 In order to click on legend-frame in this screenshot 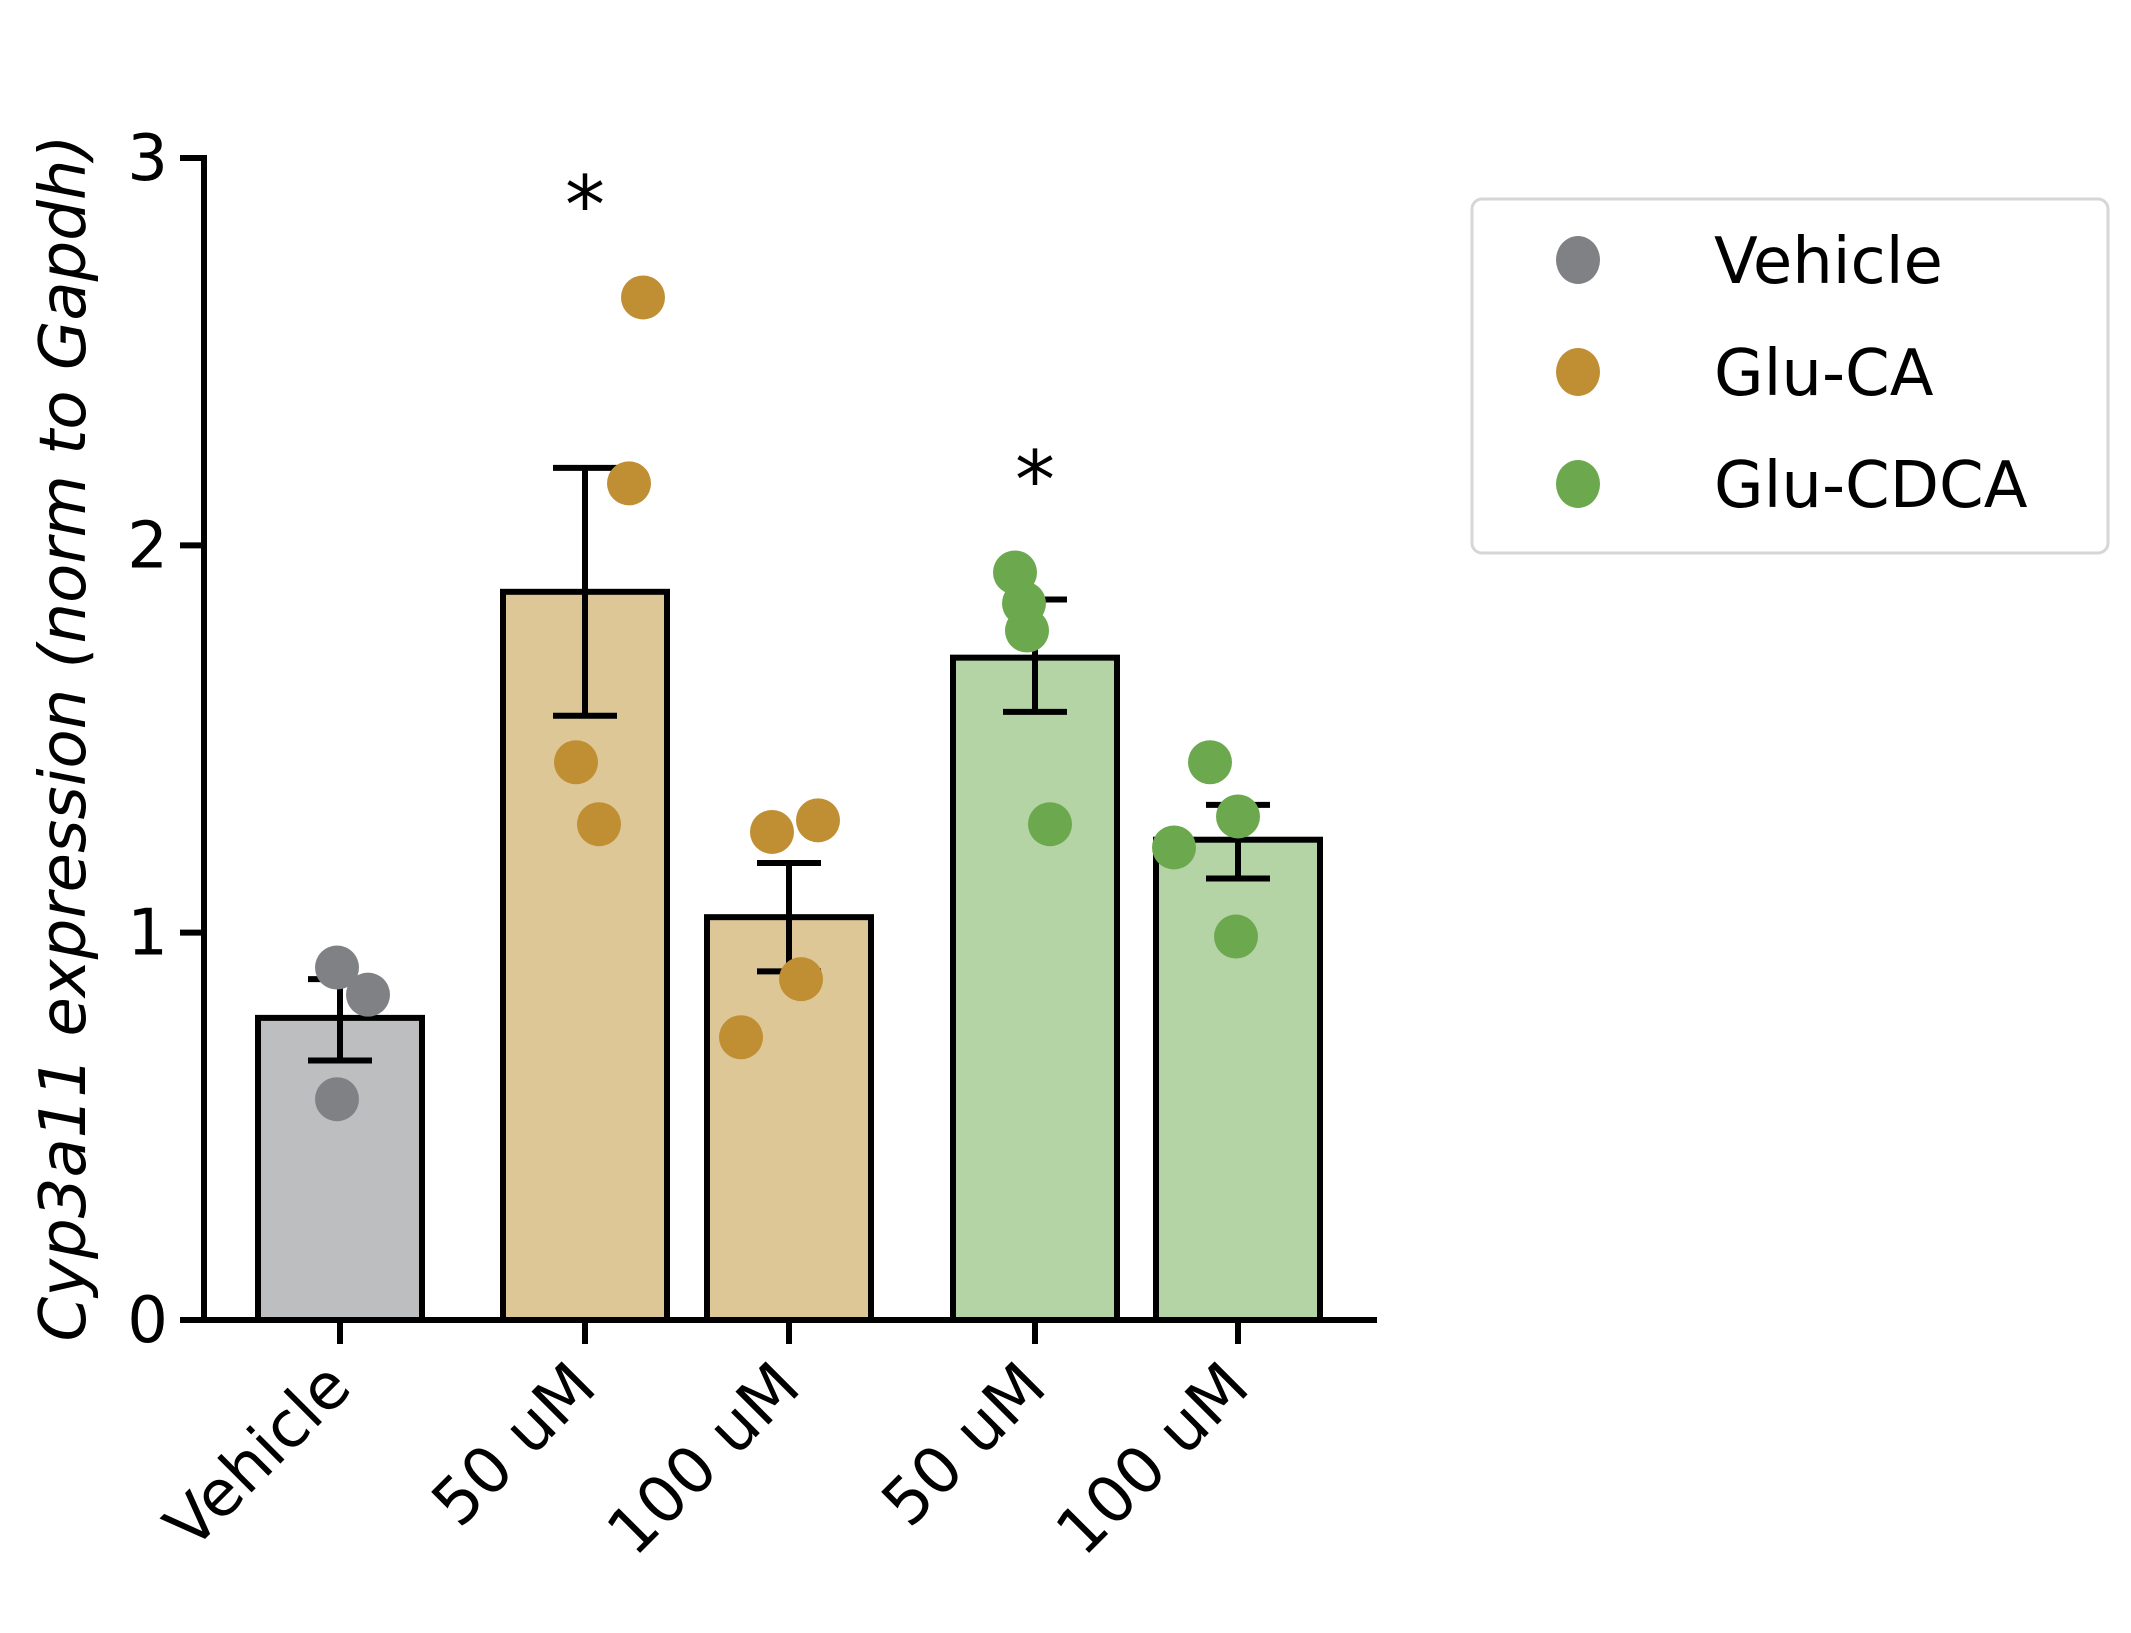, I will do `click(1790, 376)`.